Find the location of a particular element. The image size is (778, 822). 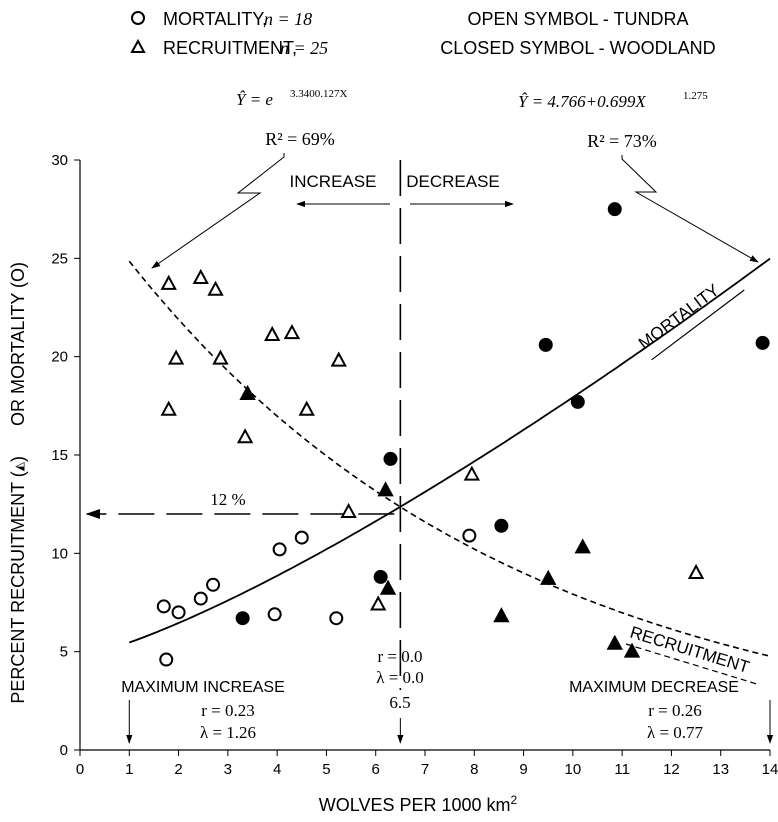

mortality-equation-base: Ŷ = 4.766+0.699X is located at coordinates (582, 101).